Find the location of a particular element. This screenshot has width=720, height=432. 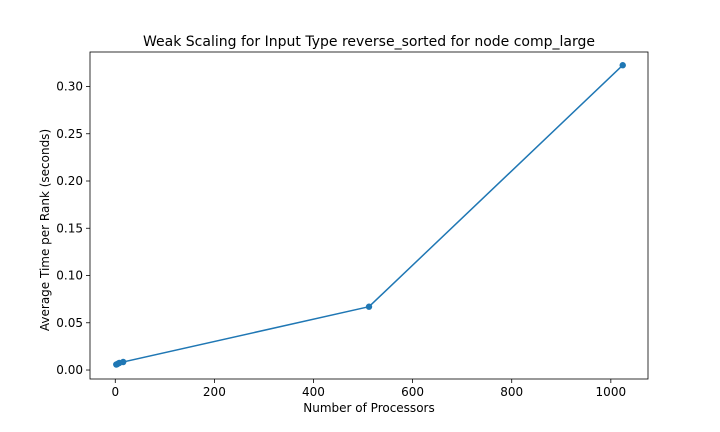

y-tick-label: 0.25 is located at coordinates (69, 134).